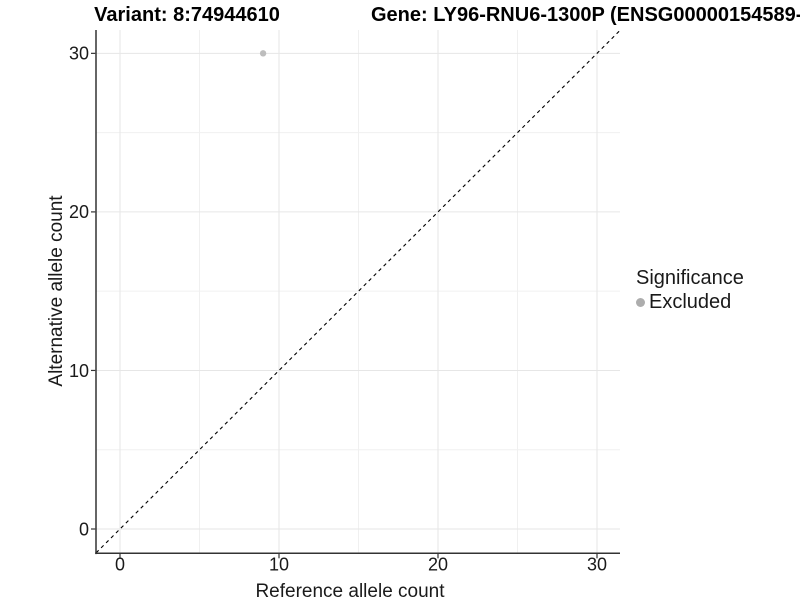 The height and width of the screenshot is (600, 800). What do you see at coordinates (690, 278) in the screenshot?
I see `legend-title: Significance` at bounding box center [690, 278].